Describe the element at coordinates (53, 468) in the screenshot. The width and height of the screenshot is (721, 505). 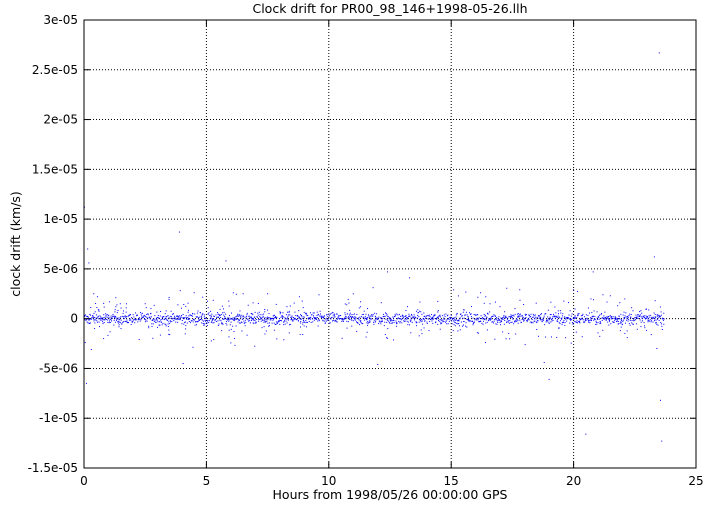
I see `y-tick-label: -1.5e-05` at that location.